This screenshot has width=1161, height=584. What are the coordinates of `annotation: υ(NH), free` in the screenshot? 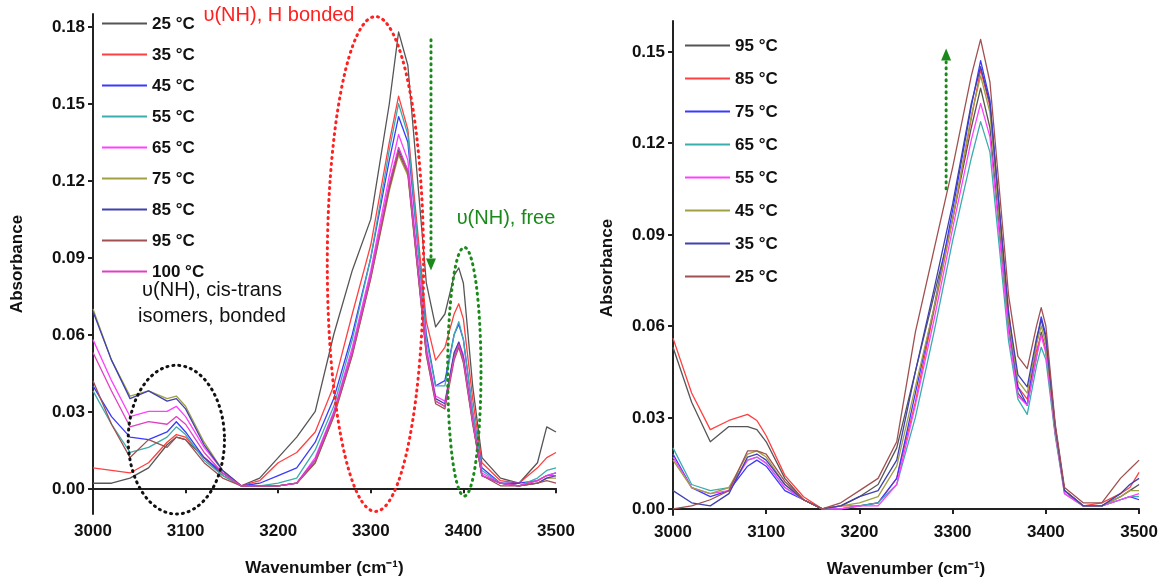 It's located at (506, 217).